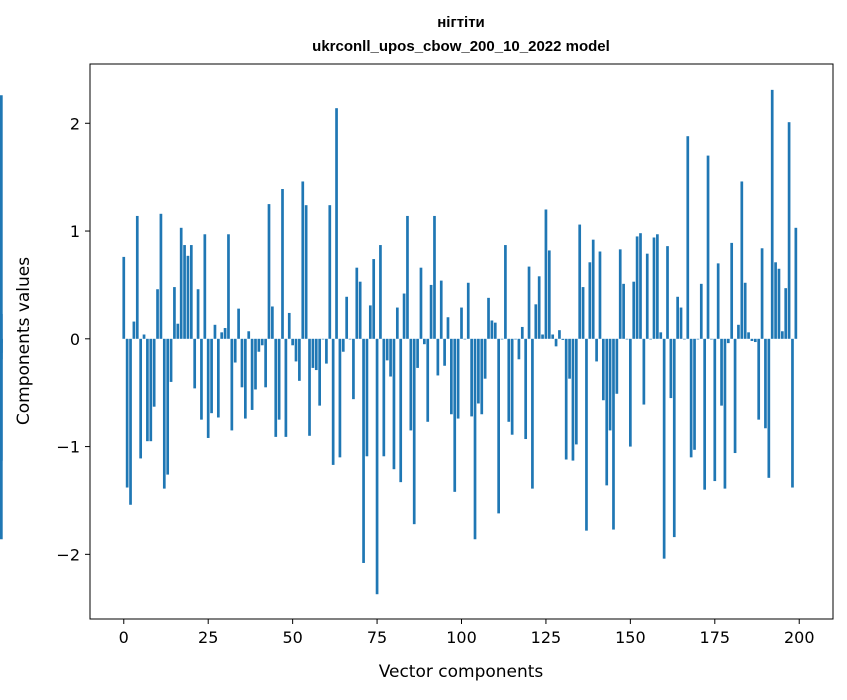 The image size is (847, 700). What do you see at coordinates (24, 341) in the screenshot?
I see `y-axis-label: Components values` at bounding box center [24, 341].